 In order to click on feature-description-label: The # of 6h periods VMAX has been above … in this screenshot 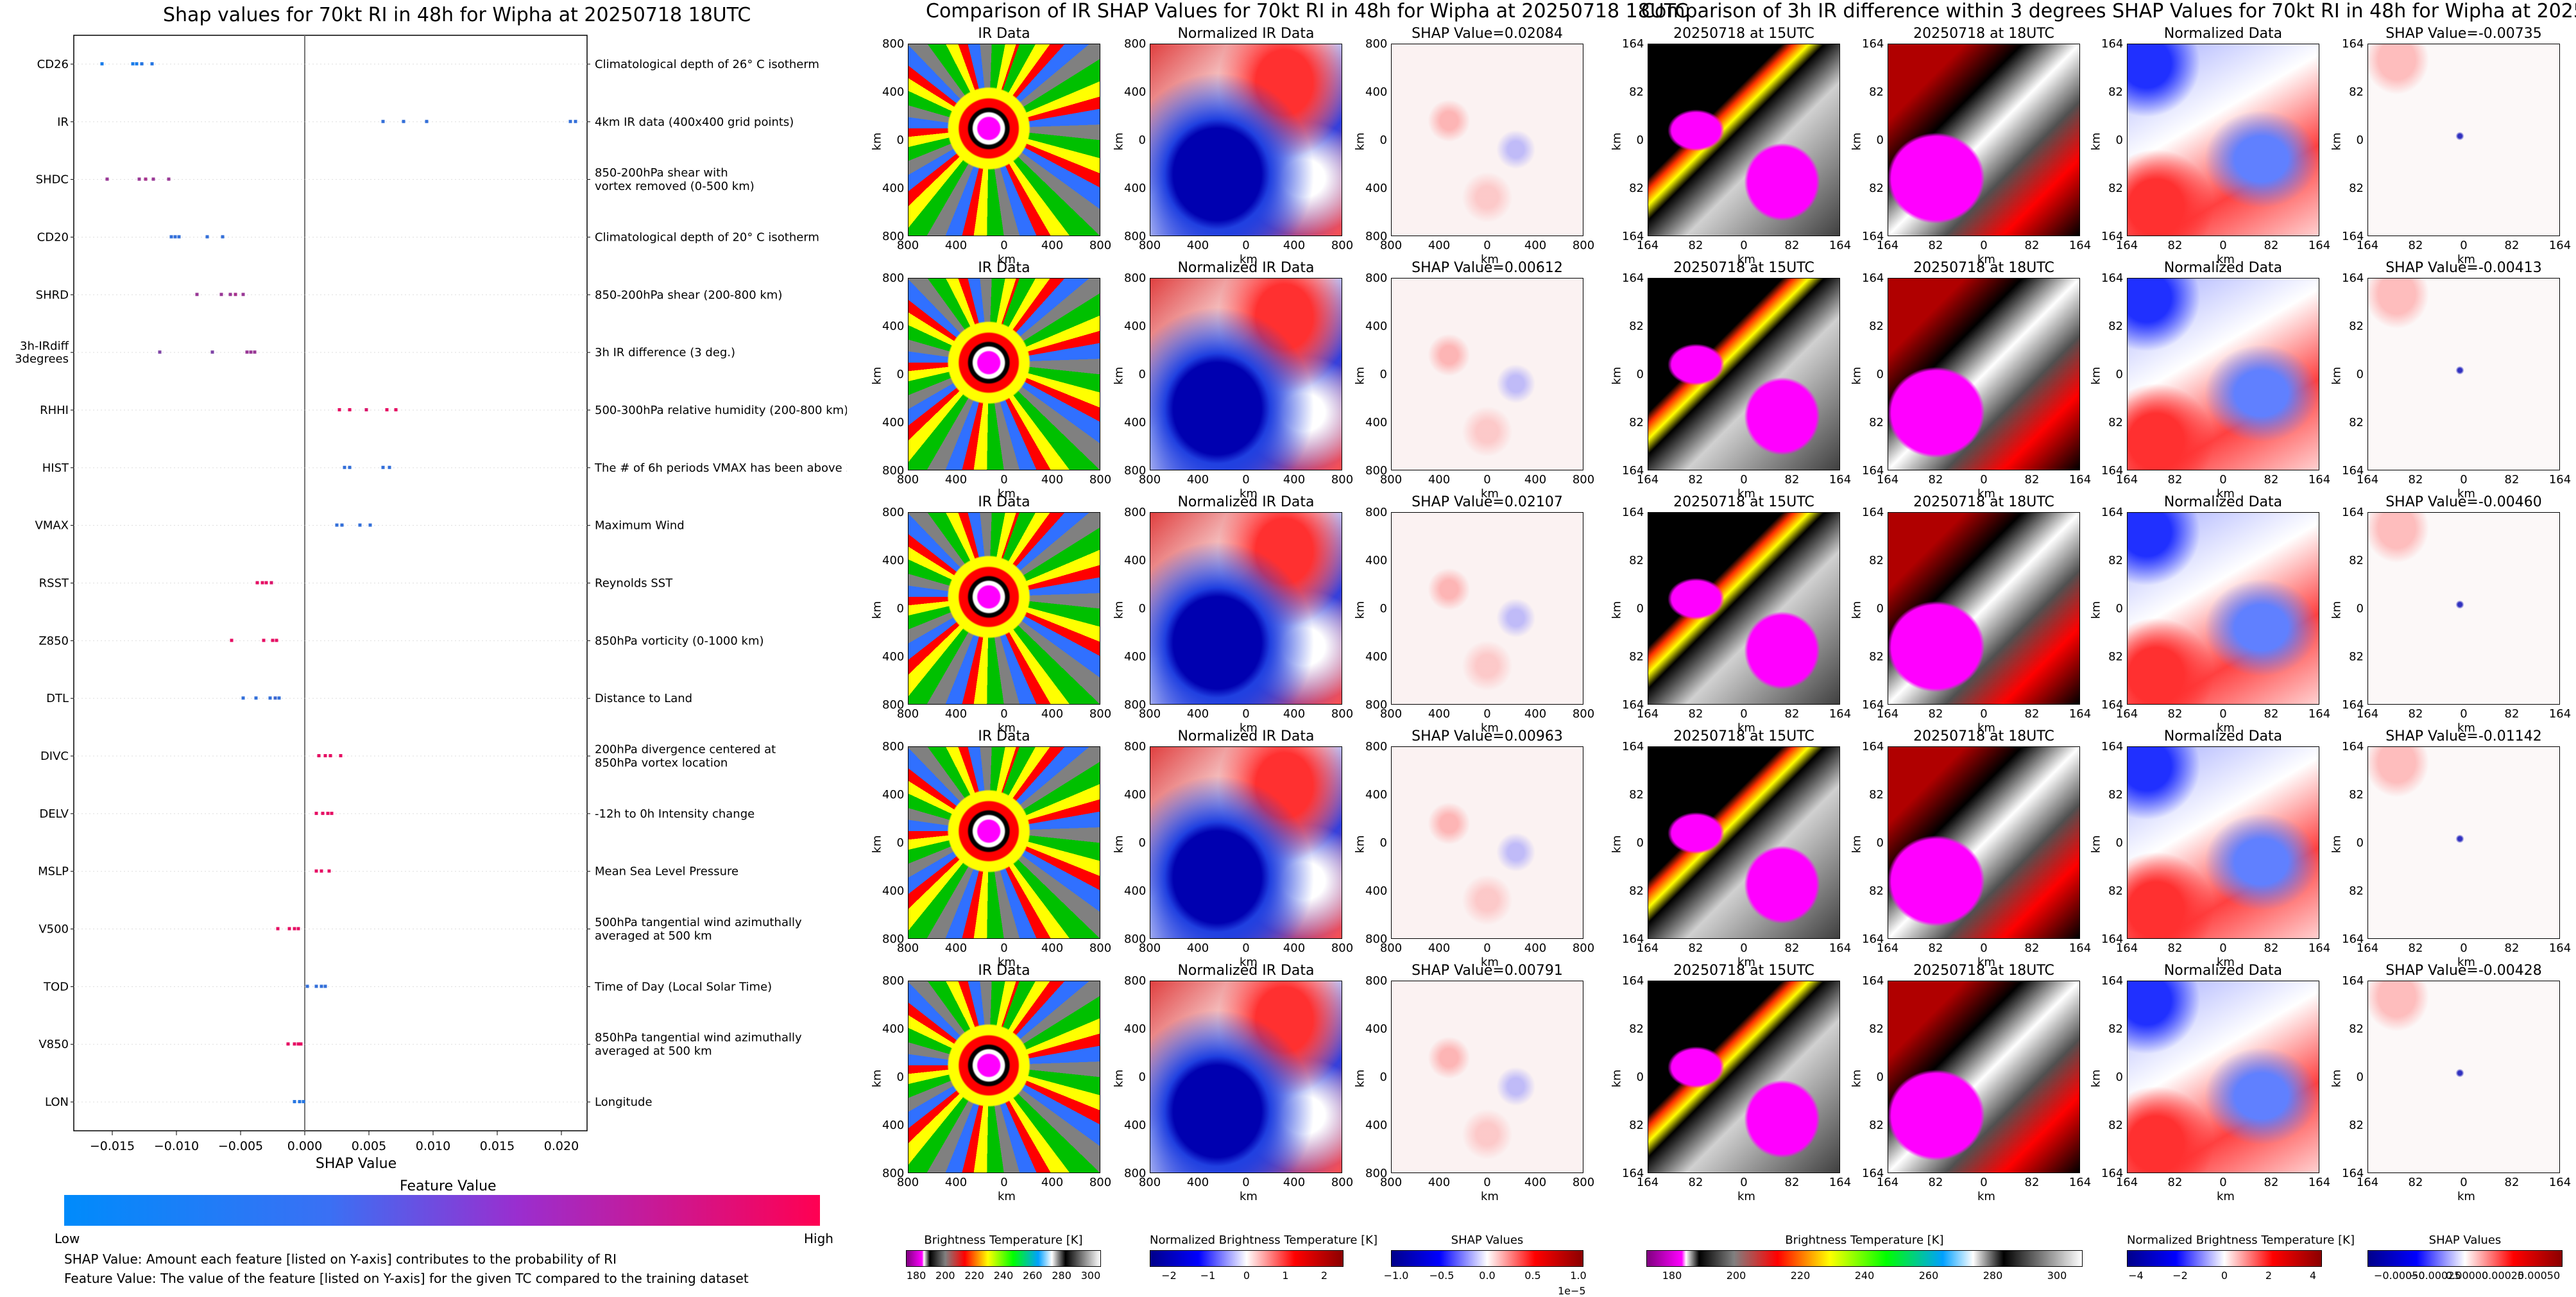, I will do `click(720, 468)`.